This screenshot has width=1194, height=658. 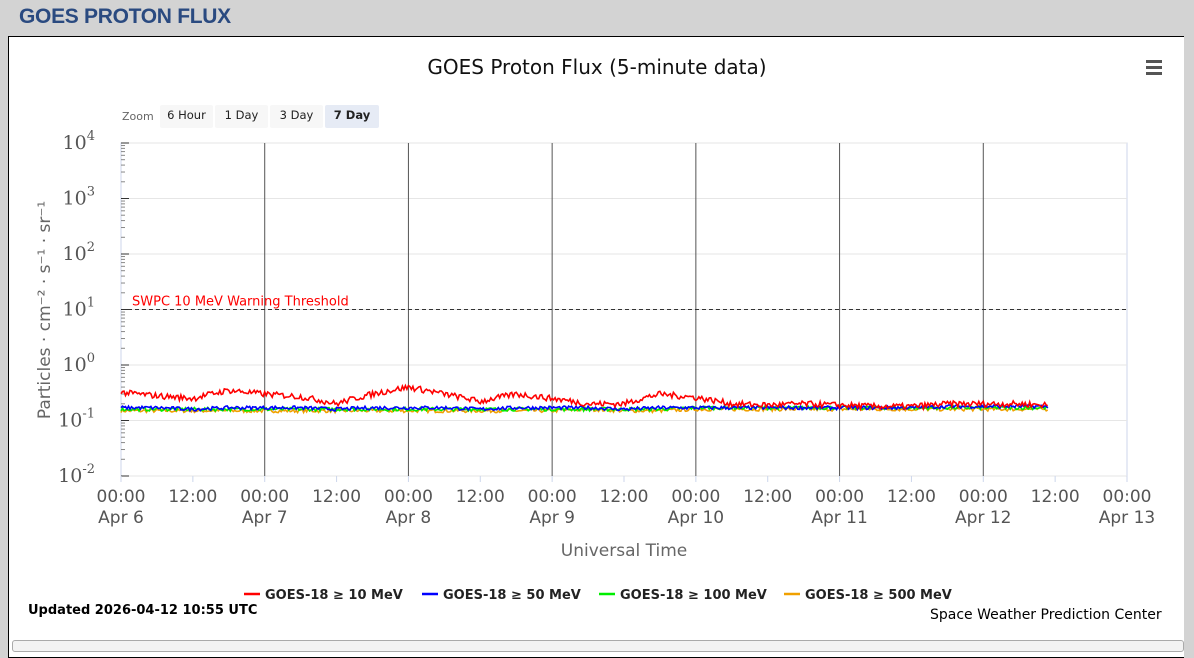 I want to click on bottom-panel, so click(x=598, y=646).